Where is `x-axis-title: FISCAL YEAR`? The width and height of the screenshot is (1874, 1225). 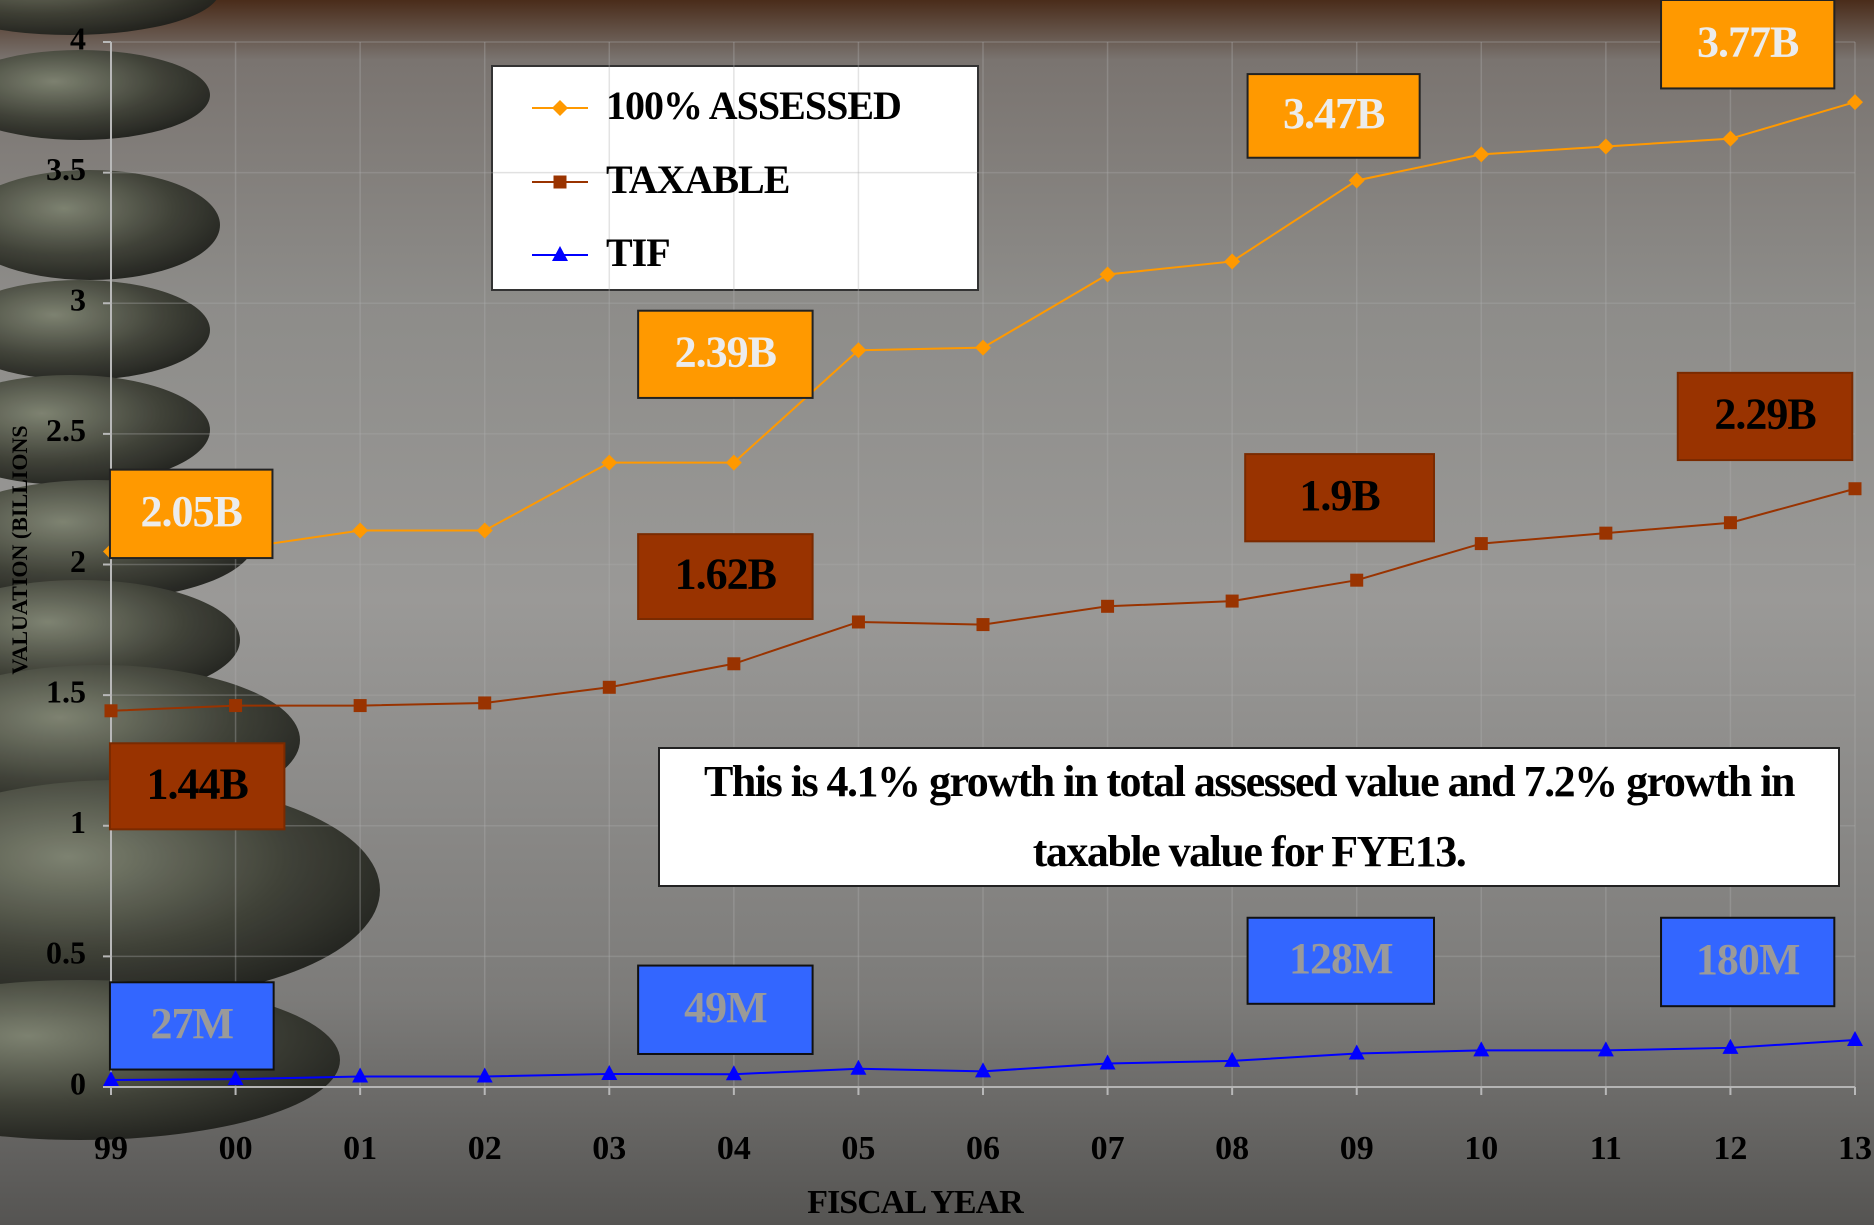
x-axis-title: FISCAL YEAR is located at coordinates (915, 1202).